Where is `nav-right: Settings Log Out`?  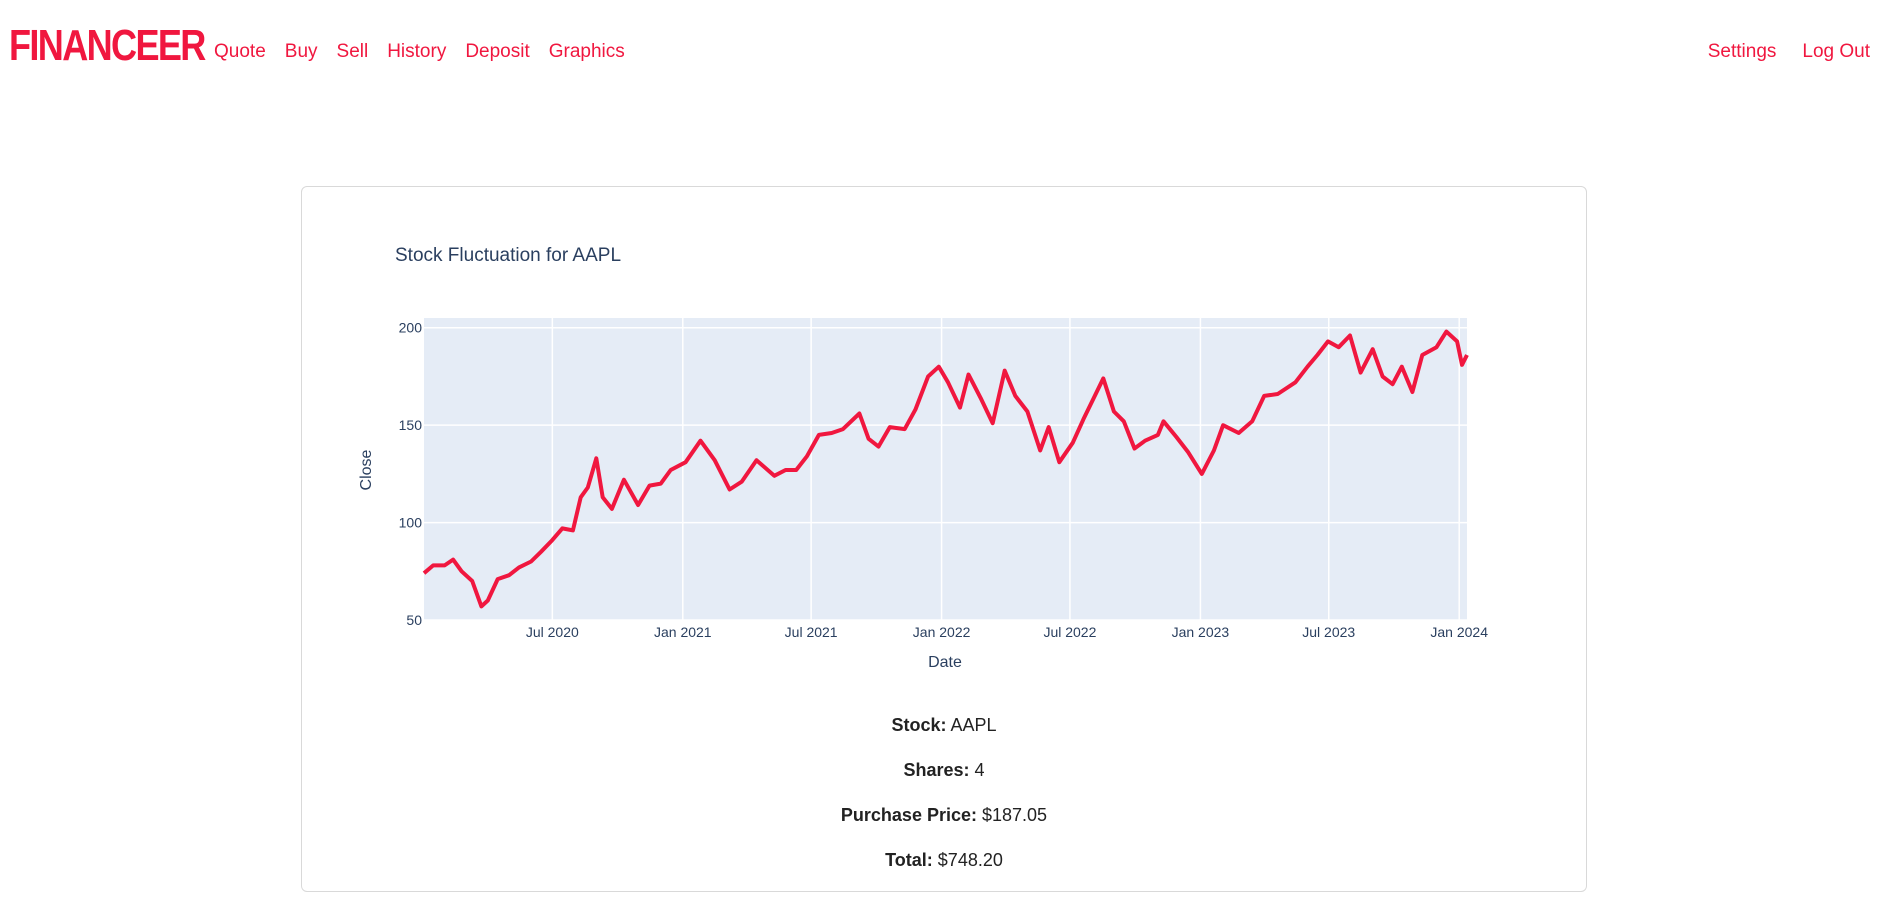 nav-right: Settings Log Out is located at coordinates (1776, 52).